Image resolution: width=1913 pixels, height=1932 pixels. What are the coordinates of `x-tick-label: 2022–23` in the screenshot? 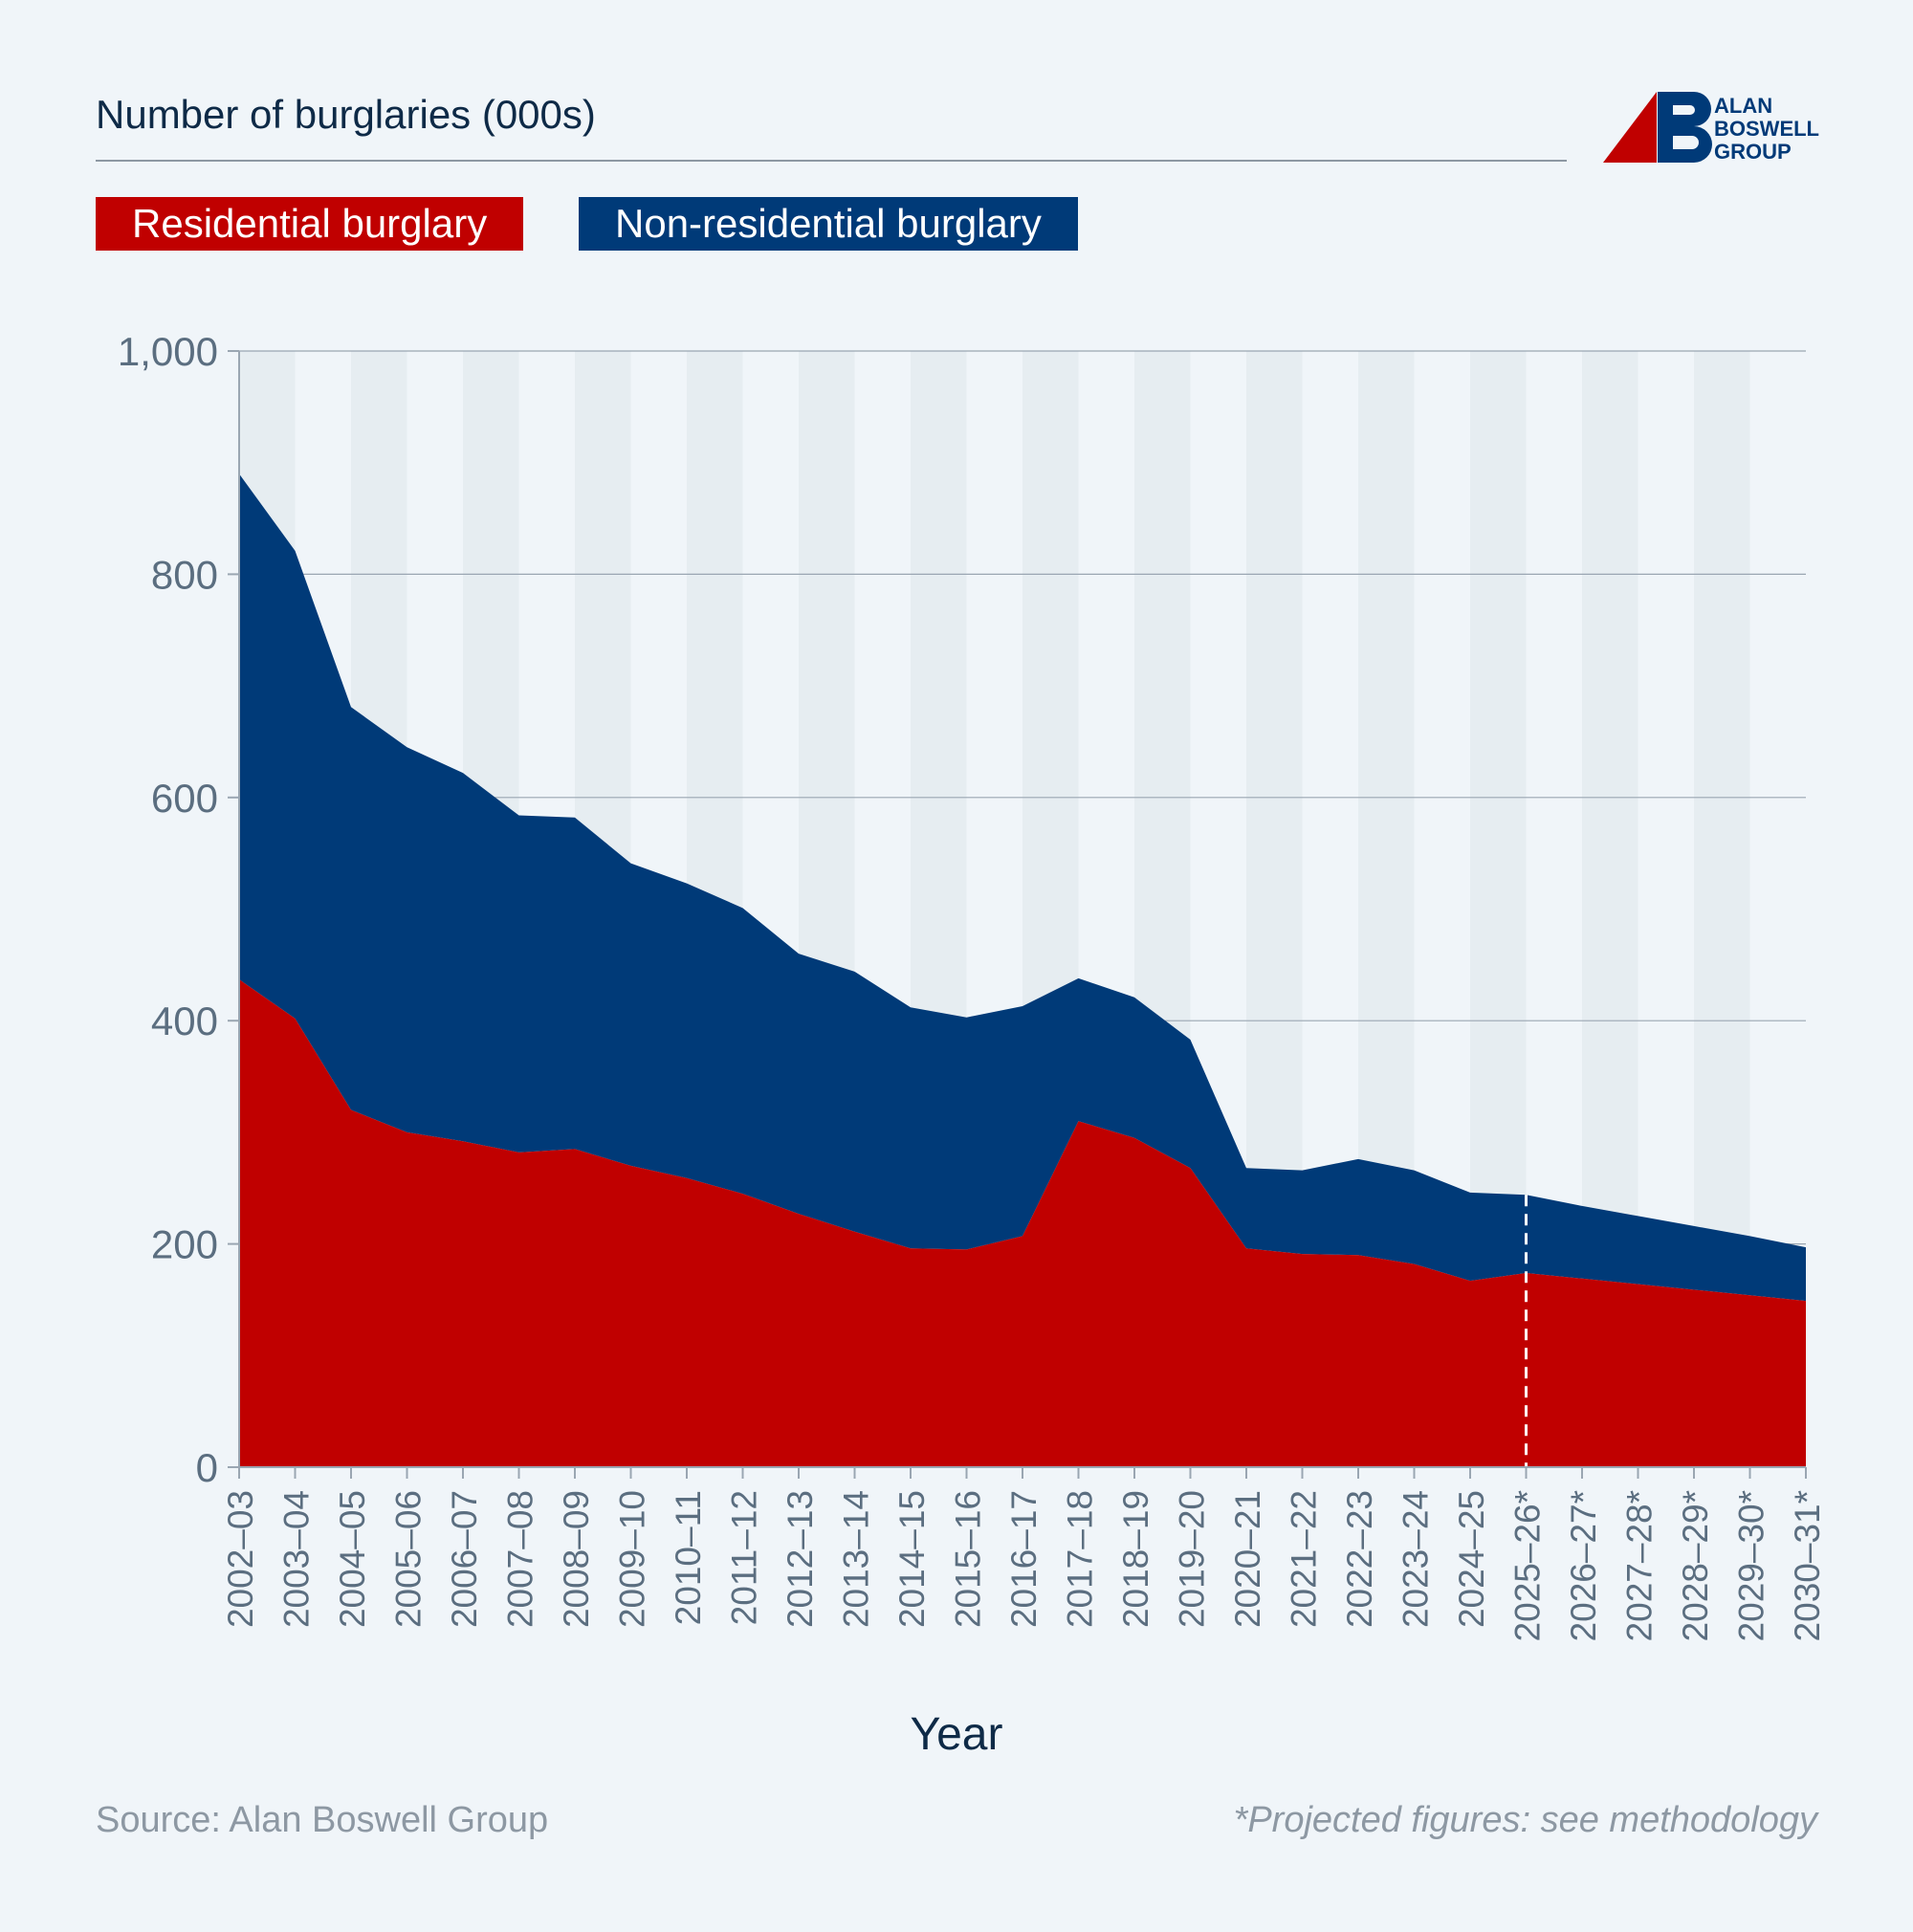 It's located at (1359, 1559).